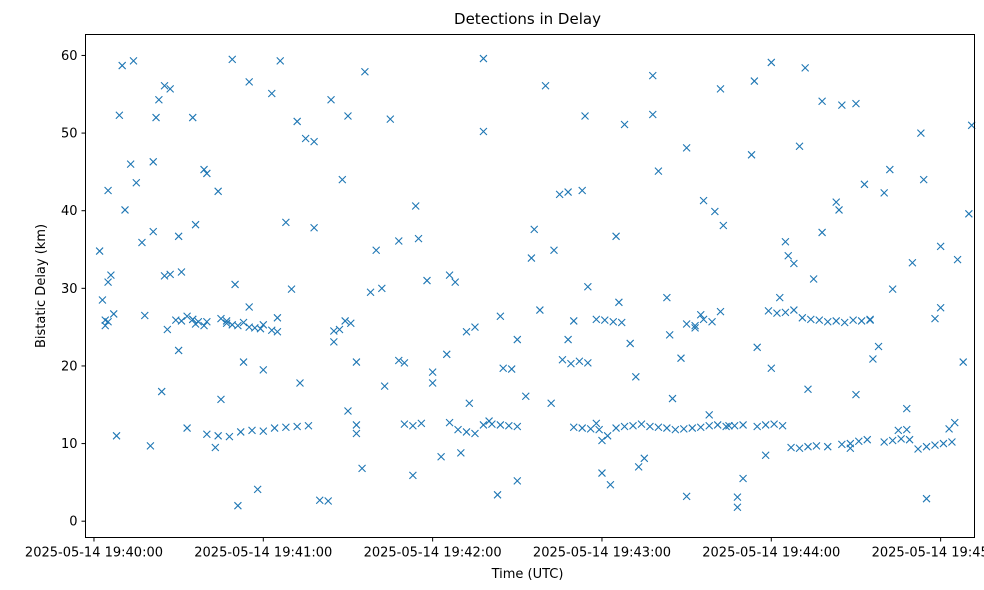 The image size is (984, 590). Describe the element at coordinates (771, 553) in the screenshot. I see `x-tick-label: 2025-05-14 19:44:00` at that location.